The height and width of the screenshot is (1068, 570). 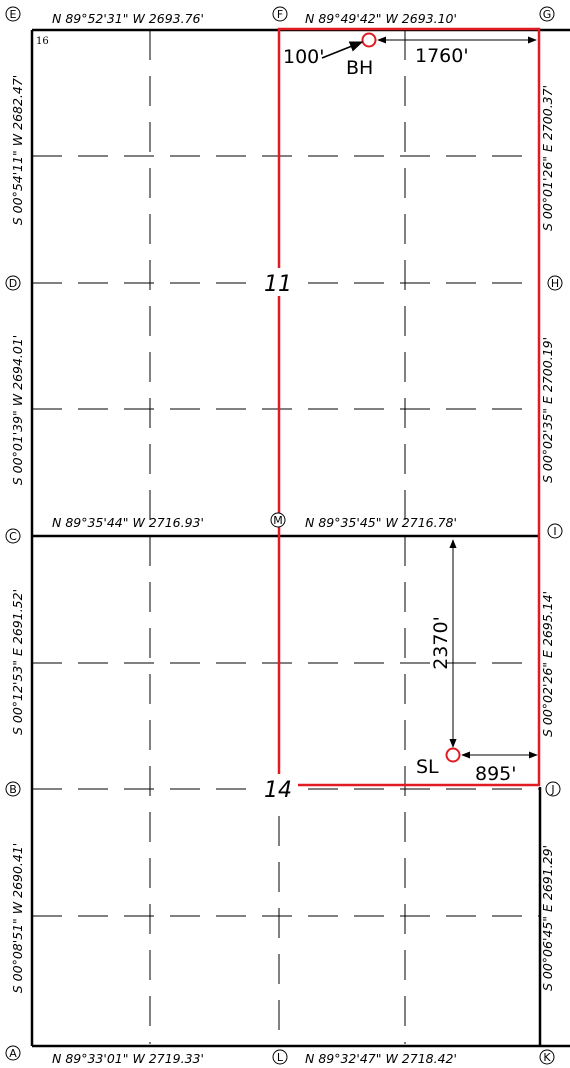 What do you see at coordinates (369, 40) in the screenshot?
I see `bottom-hole-marker` at bounding box center [369, 40].